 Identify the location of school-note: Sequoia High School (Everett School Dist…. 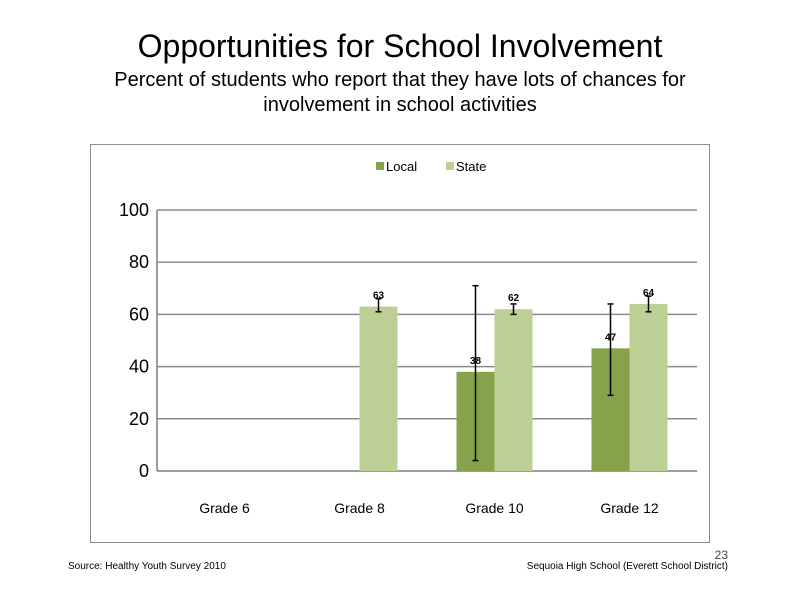
(627, 566).